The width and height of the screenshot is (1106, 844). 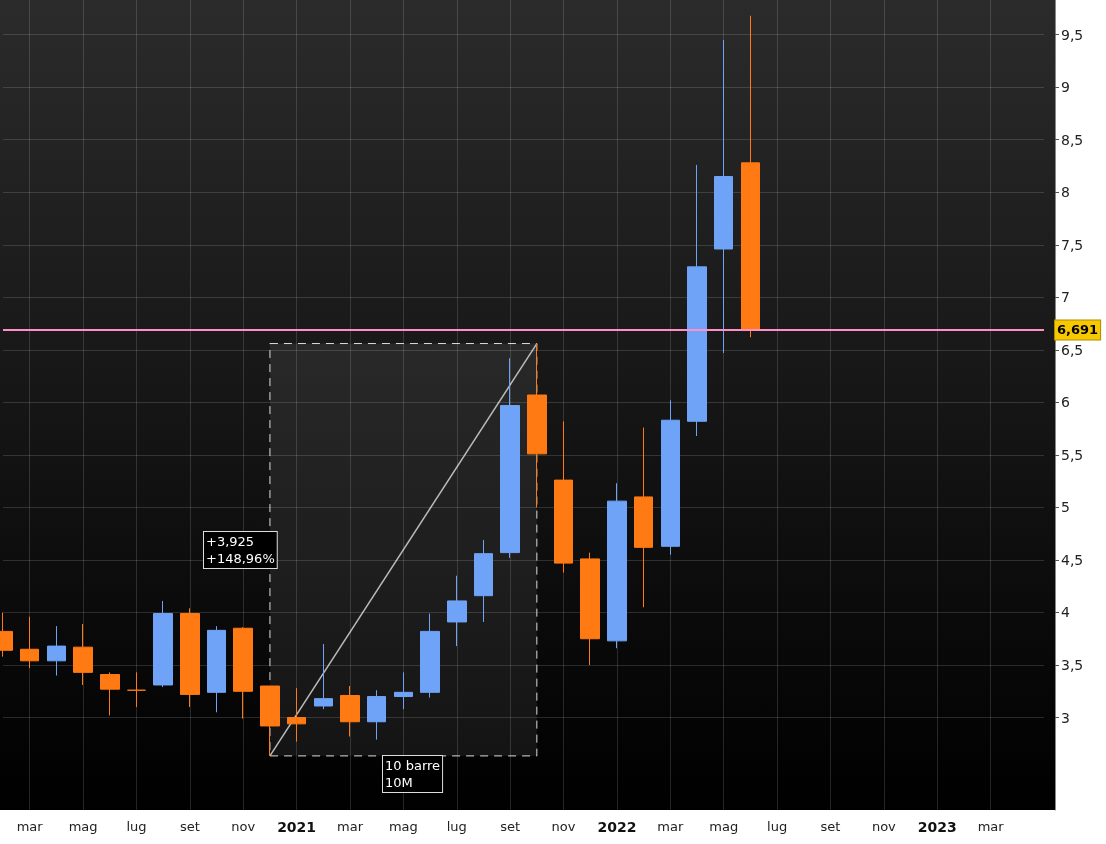 I want to click on y-tick-label: 7, so click(x=1065, y=297).